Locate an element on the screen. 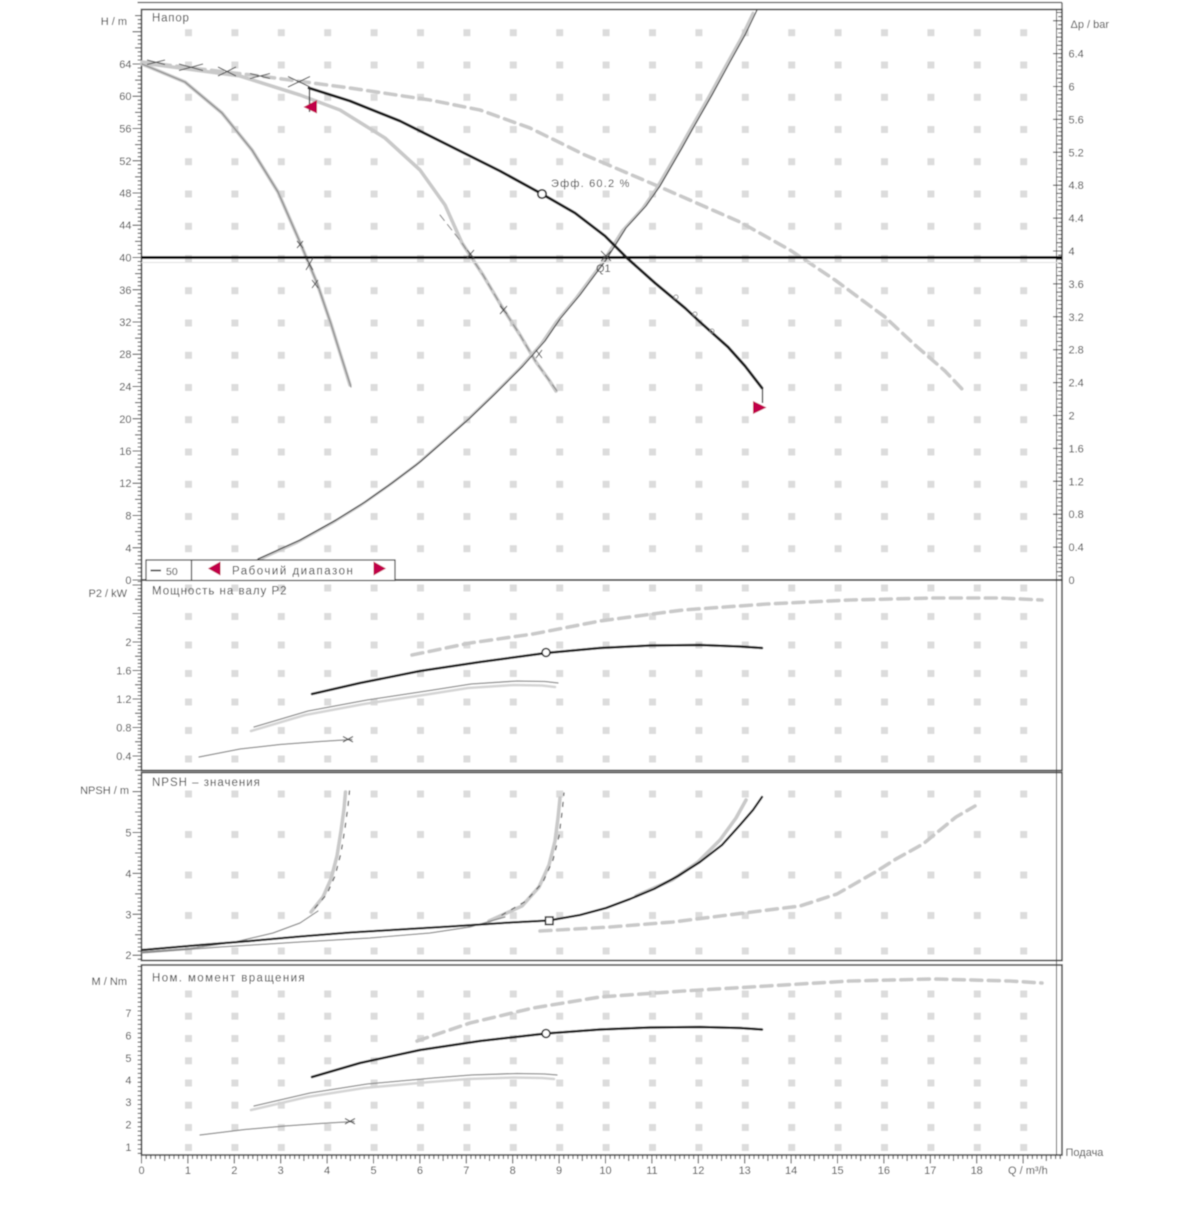 The height and width of the screenshot is (1205, 1200). svg-text: Мощность на валу P2 is located at coordinates (220, 592).